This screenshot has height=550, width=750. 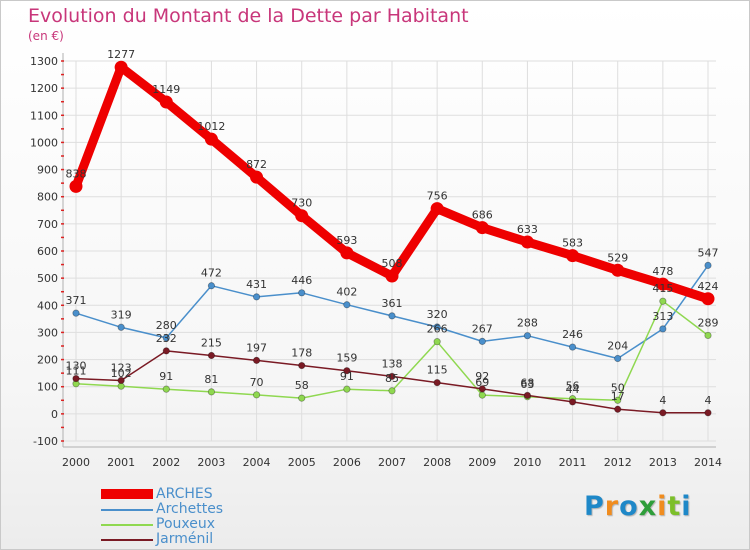 I want to click on data-label: 215, so click(x=211, y=343).